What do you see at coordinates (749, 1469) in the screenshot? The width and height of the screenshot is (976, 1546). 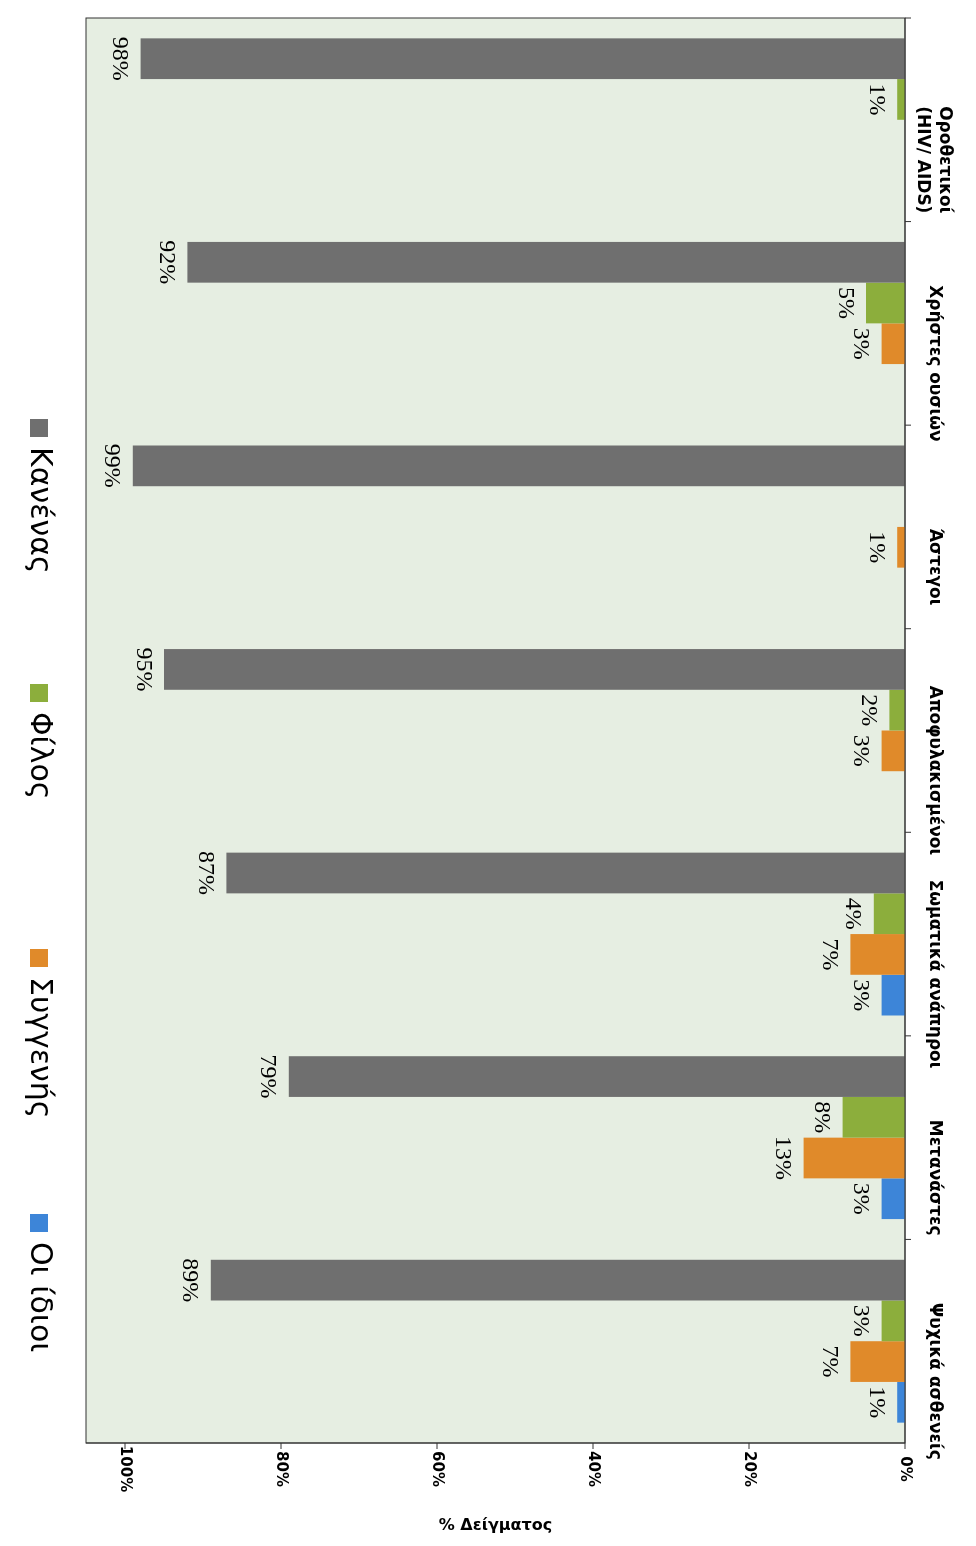 I see `x-tick-label: 20%` at bounding box center [749, 1469].